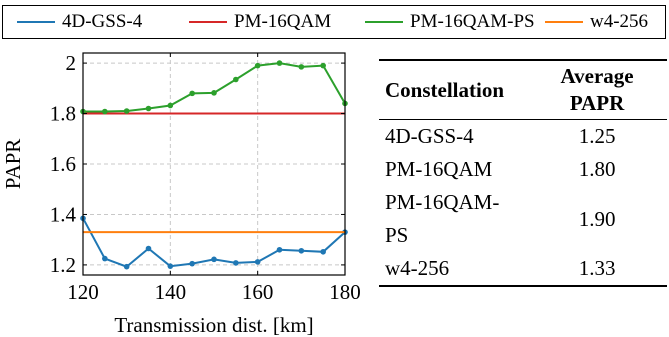 This screenshot has height=337, width=669. I want to click on legend-label: PM-16QAM, so click(283, 21).